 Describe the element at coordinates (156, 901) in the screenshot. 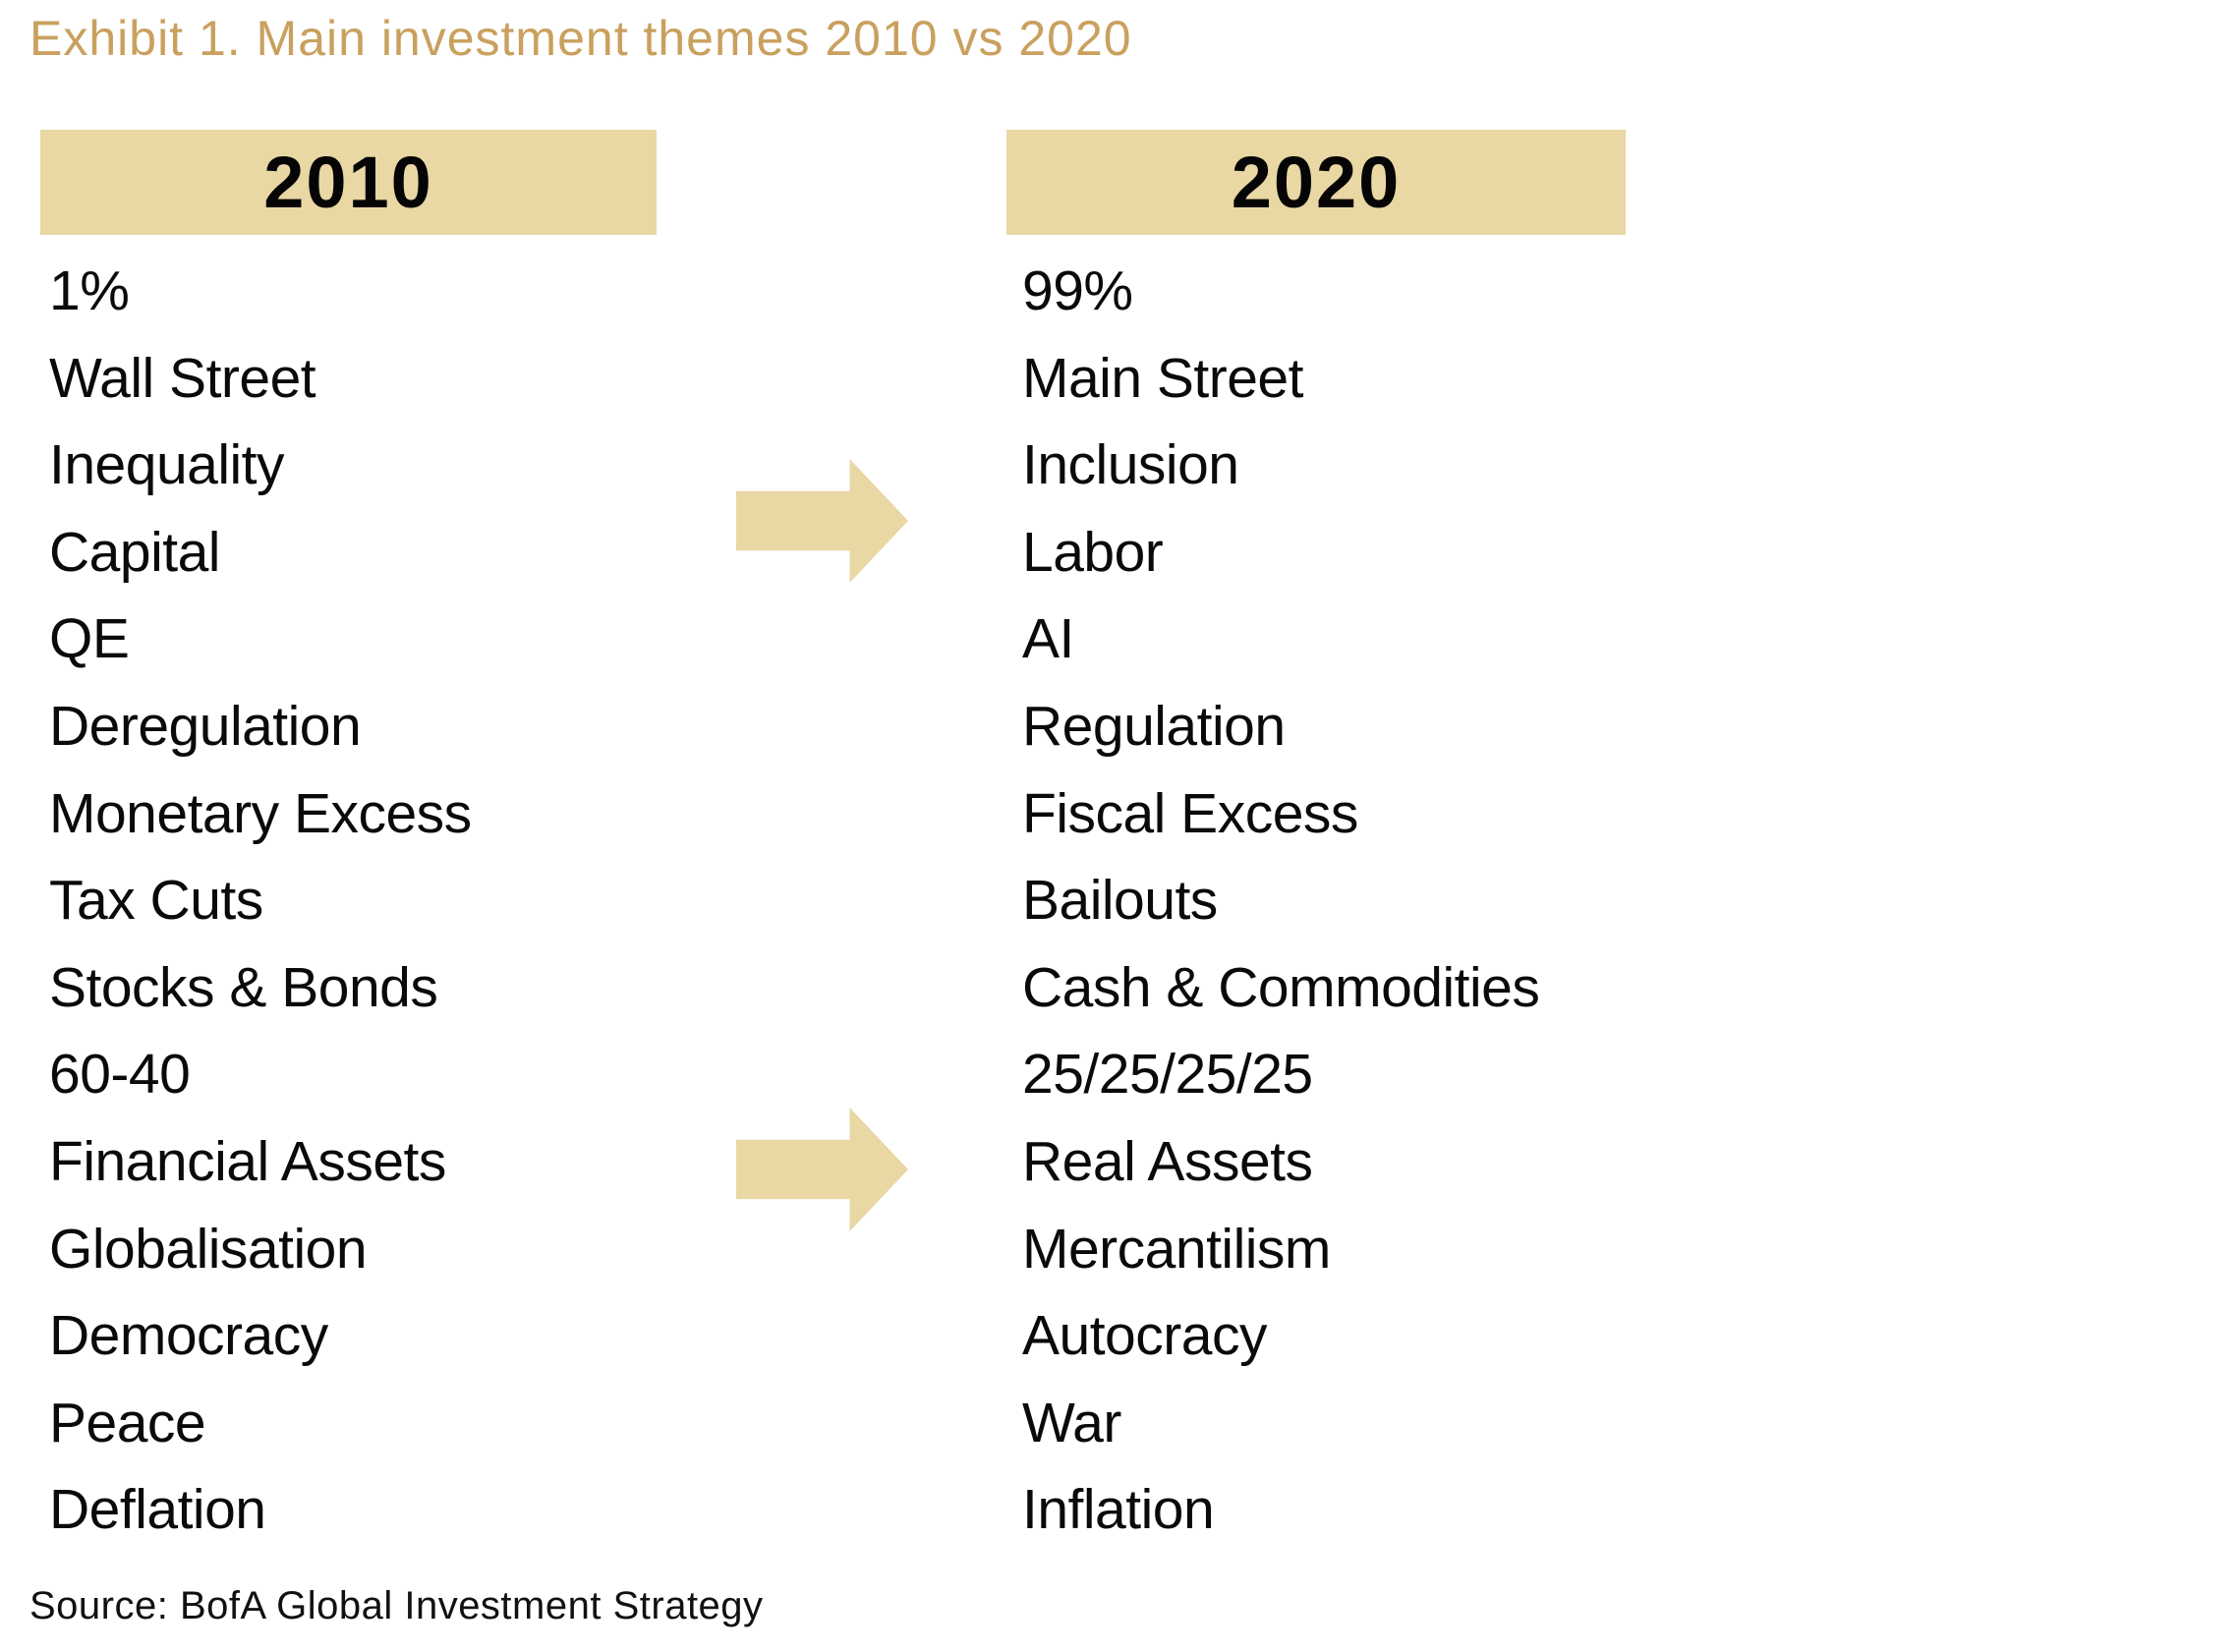

I see `theme-item: Tax Cuts` at that location.